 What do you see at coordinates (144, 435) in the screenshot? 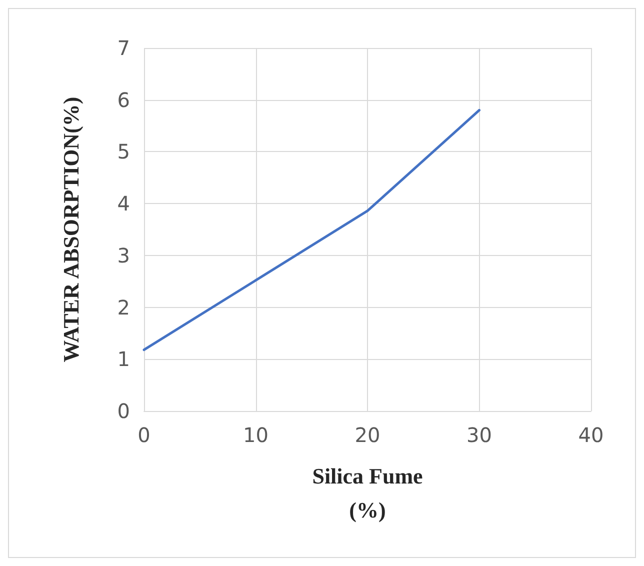
I see `x-tick-label: 0` at bounding box center [144, 435].